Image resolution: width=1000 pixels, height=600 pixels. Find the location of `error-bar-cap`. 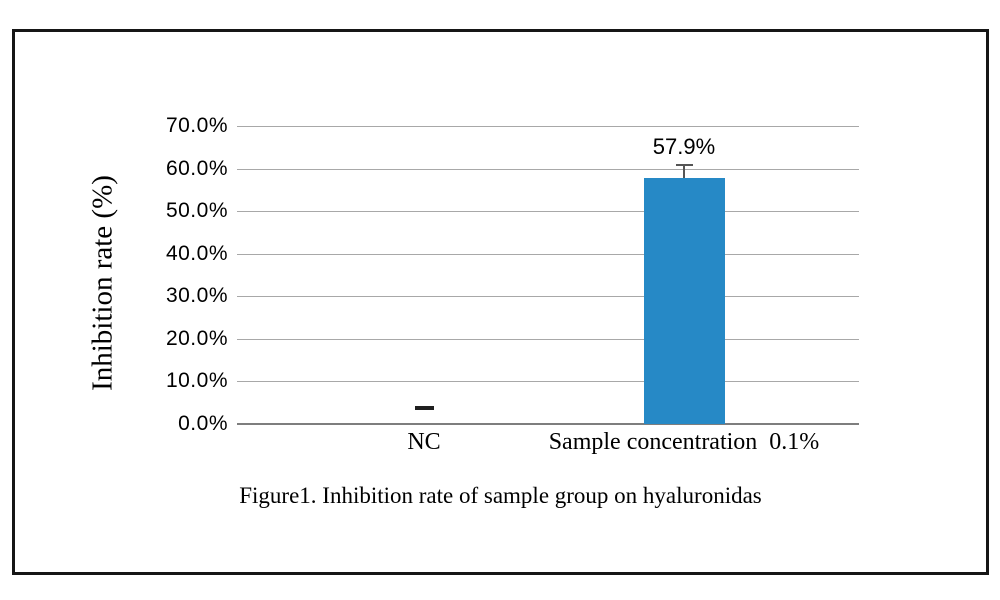

error-bar-cap is located at coordinates (684, 164).